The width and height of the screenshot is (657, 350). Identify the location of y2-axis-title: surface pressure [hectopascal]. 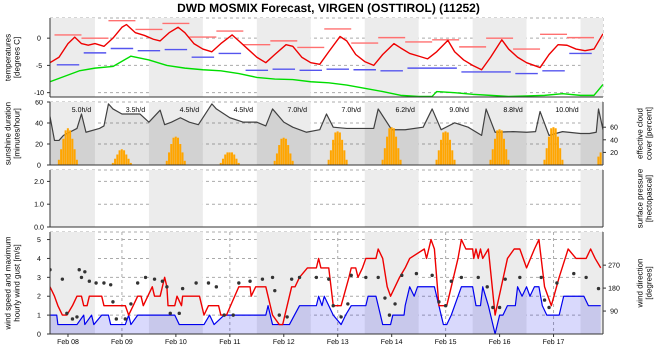
(645, 198).